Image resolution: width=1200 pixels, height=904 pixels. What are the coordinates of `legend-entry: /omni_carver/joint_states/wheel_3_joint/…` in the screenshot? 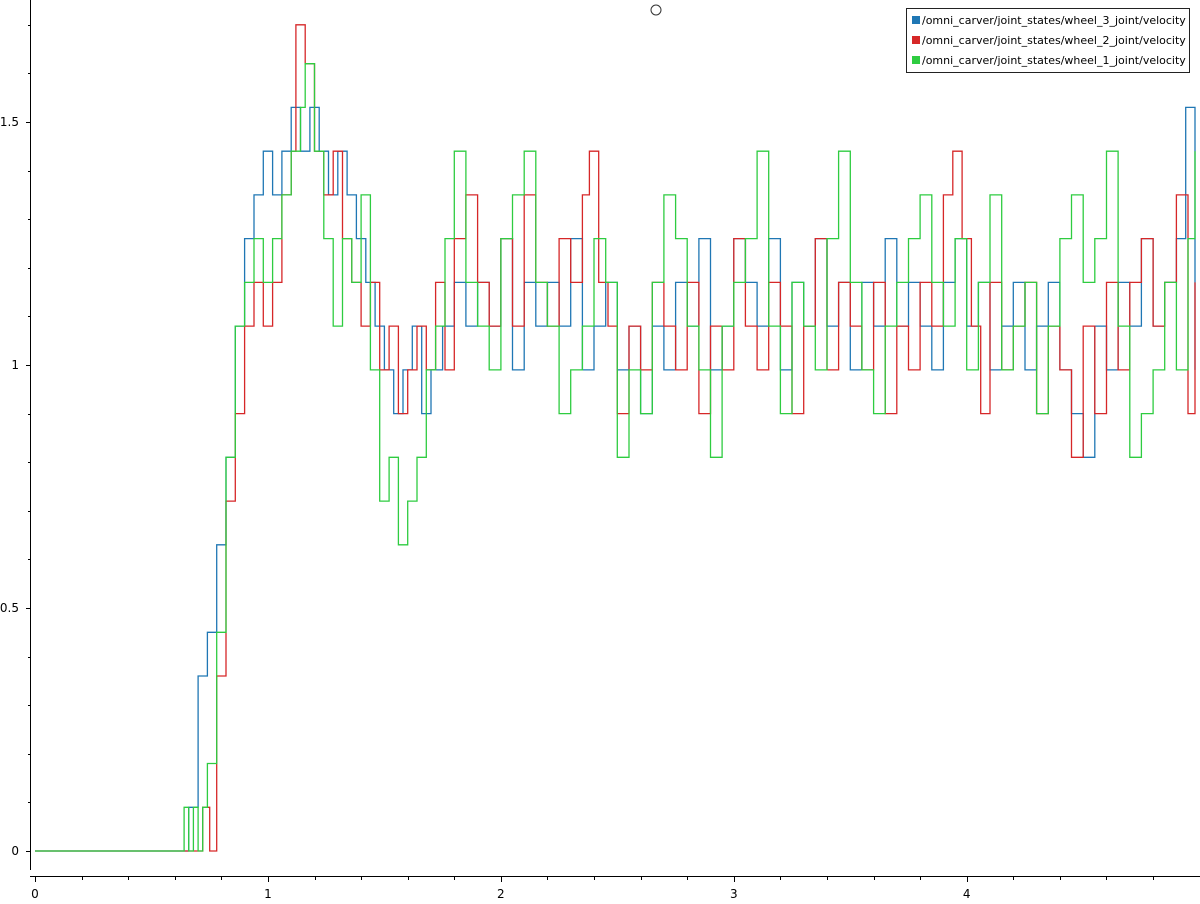 It's located at (1054, 20).